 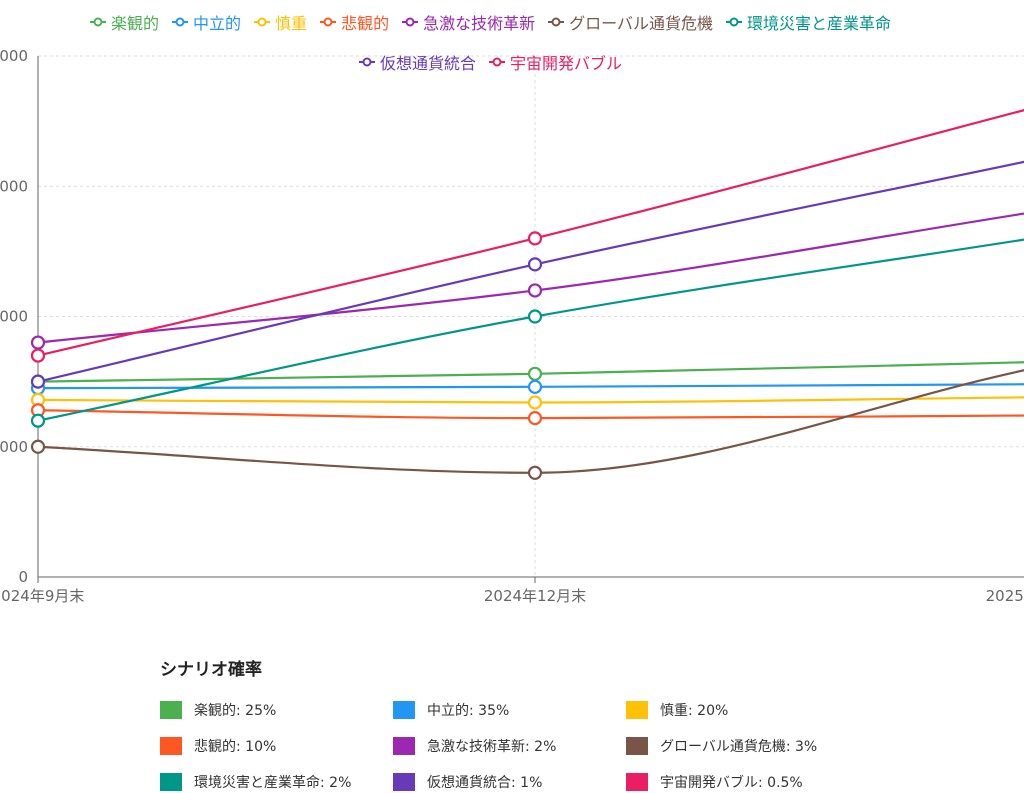 What do you see at coordinates (217, 23) in the screenshot?
I see `legend-label: 中立的` at bounding box center [217, 23].